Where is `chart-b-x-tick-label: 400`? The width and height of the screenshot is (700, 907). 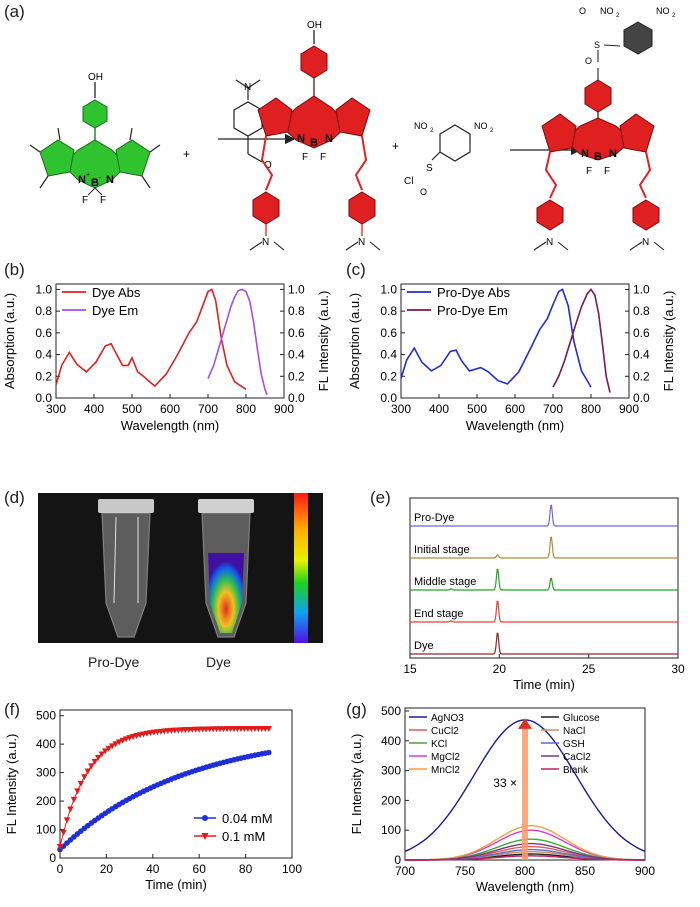
chart-b-x-tick-label: 400 is located at coordinates (94, 409).